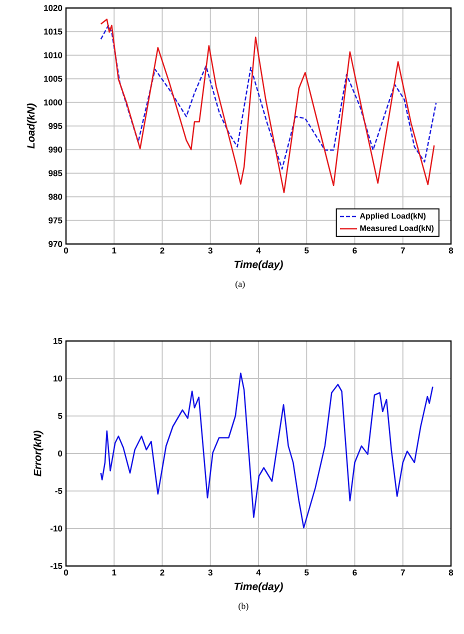  I want to click on y-tick-label: 1000, so click(53, 102).